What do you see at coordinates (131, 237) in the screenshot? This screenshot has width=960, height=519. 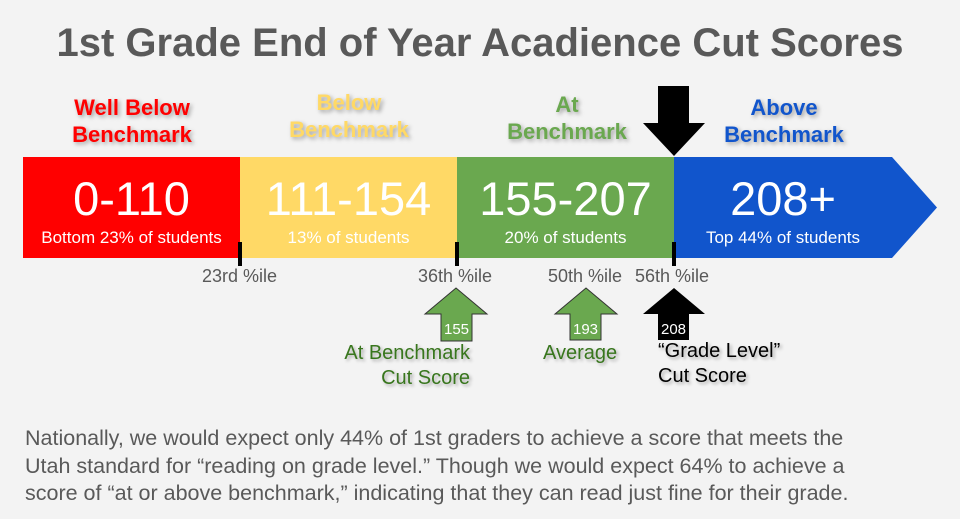 I see `share-text: Bottom 23% of students` at bounding box center [131, 237].